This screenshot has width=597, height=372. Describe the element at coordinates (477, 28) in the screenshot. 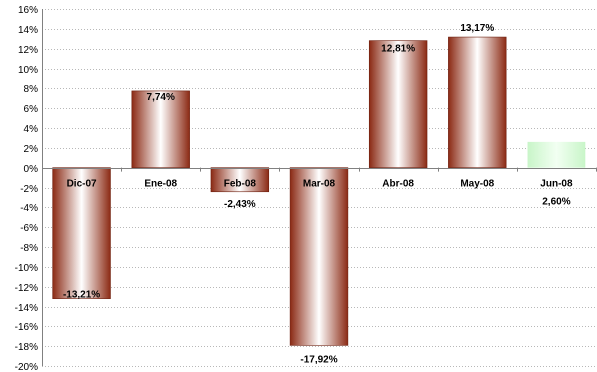

I see `data-label: 13,17%` at that location.